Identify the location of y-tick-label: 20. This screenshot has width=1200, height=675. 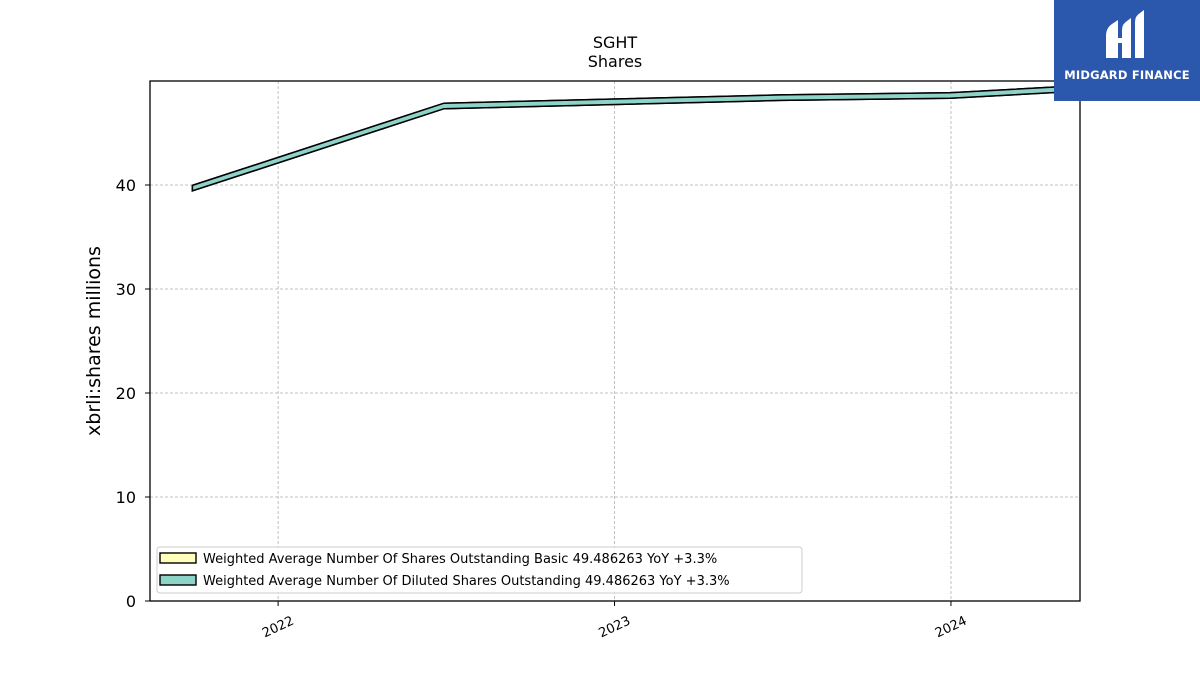
(126, 393).